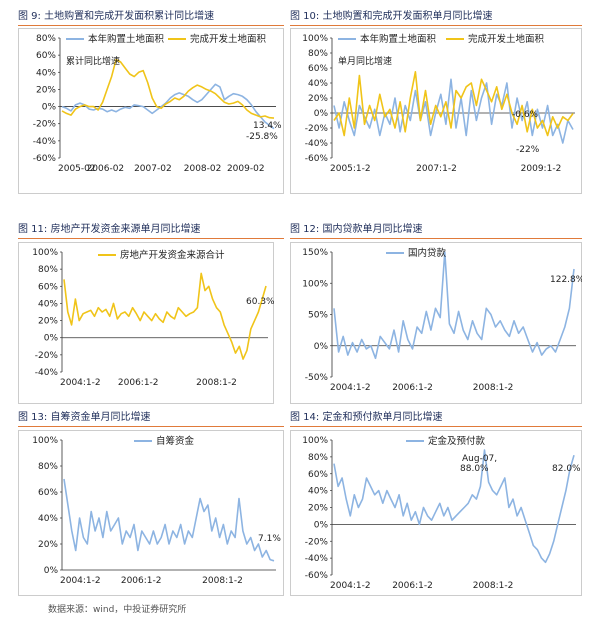  What do you see at coordinates (151, 230) in the screenshot?
I see `chart-header-fig11: 图 11: 房地产开发资金来源单月同比增速` at bounding box center [151, 230].